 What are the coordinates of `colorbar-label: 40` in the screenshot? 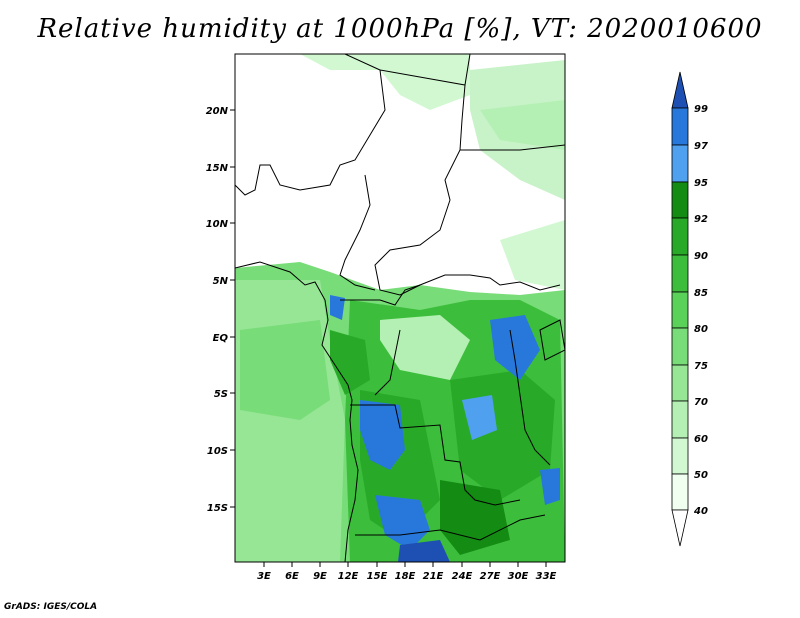 It's located at (700, 511).